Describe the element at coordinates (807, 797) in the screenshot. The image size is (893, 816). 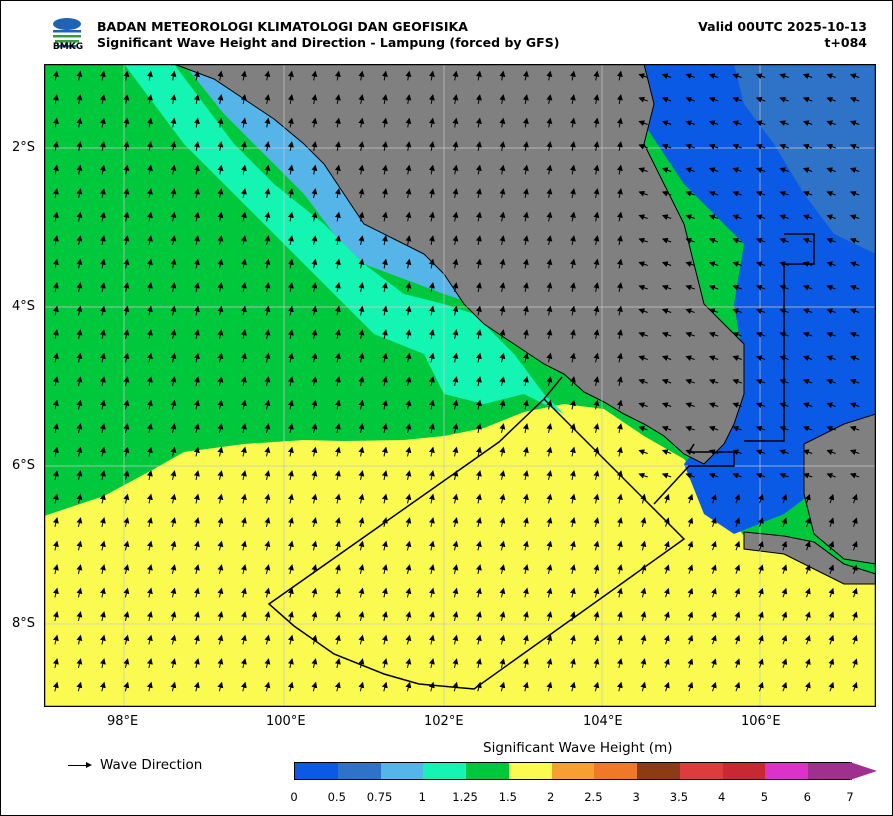
I see `colorbar-tick-label: 6` at that location.